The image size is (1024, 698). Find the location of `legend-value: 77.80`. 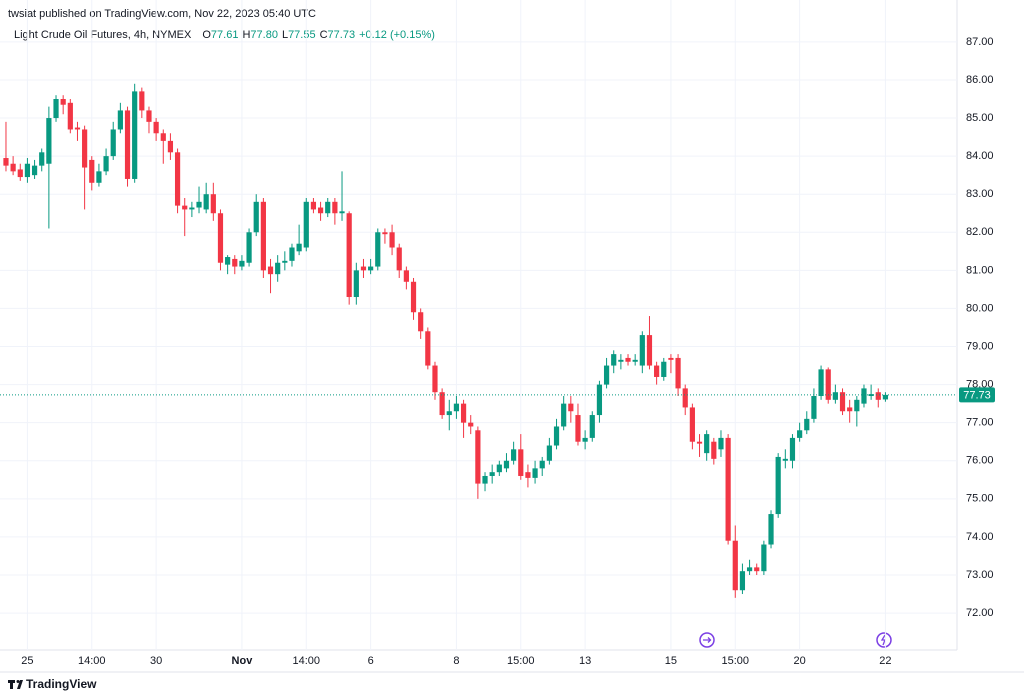

legend-value: 77.80 is located at coordinates (264, 35).